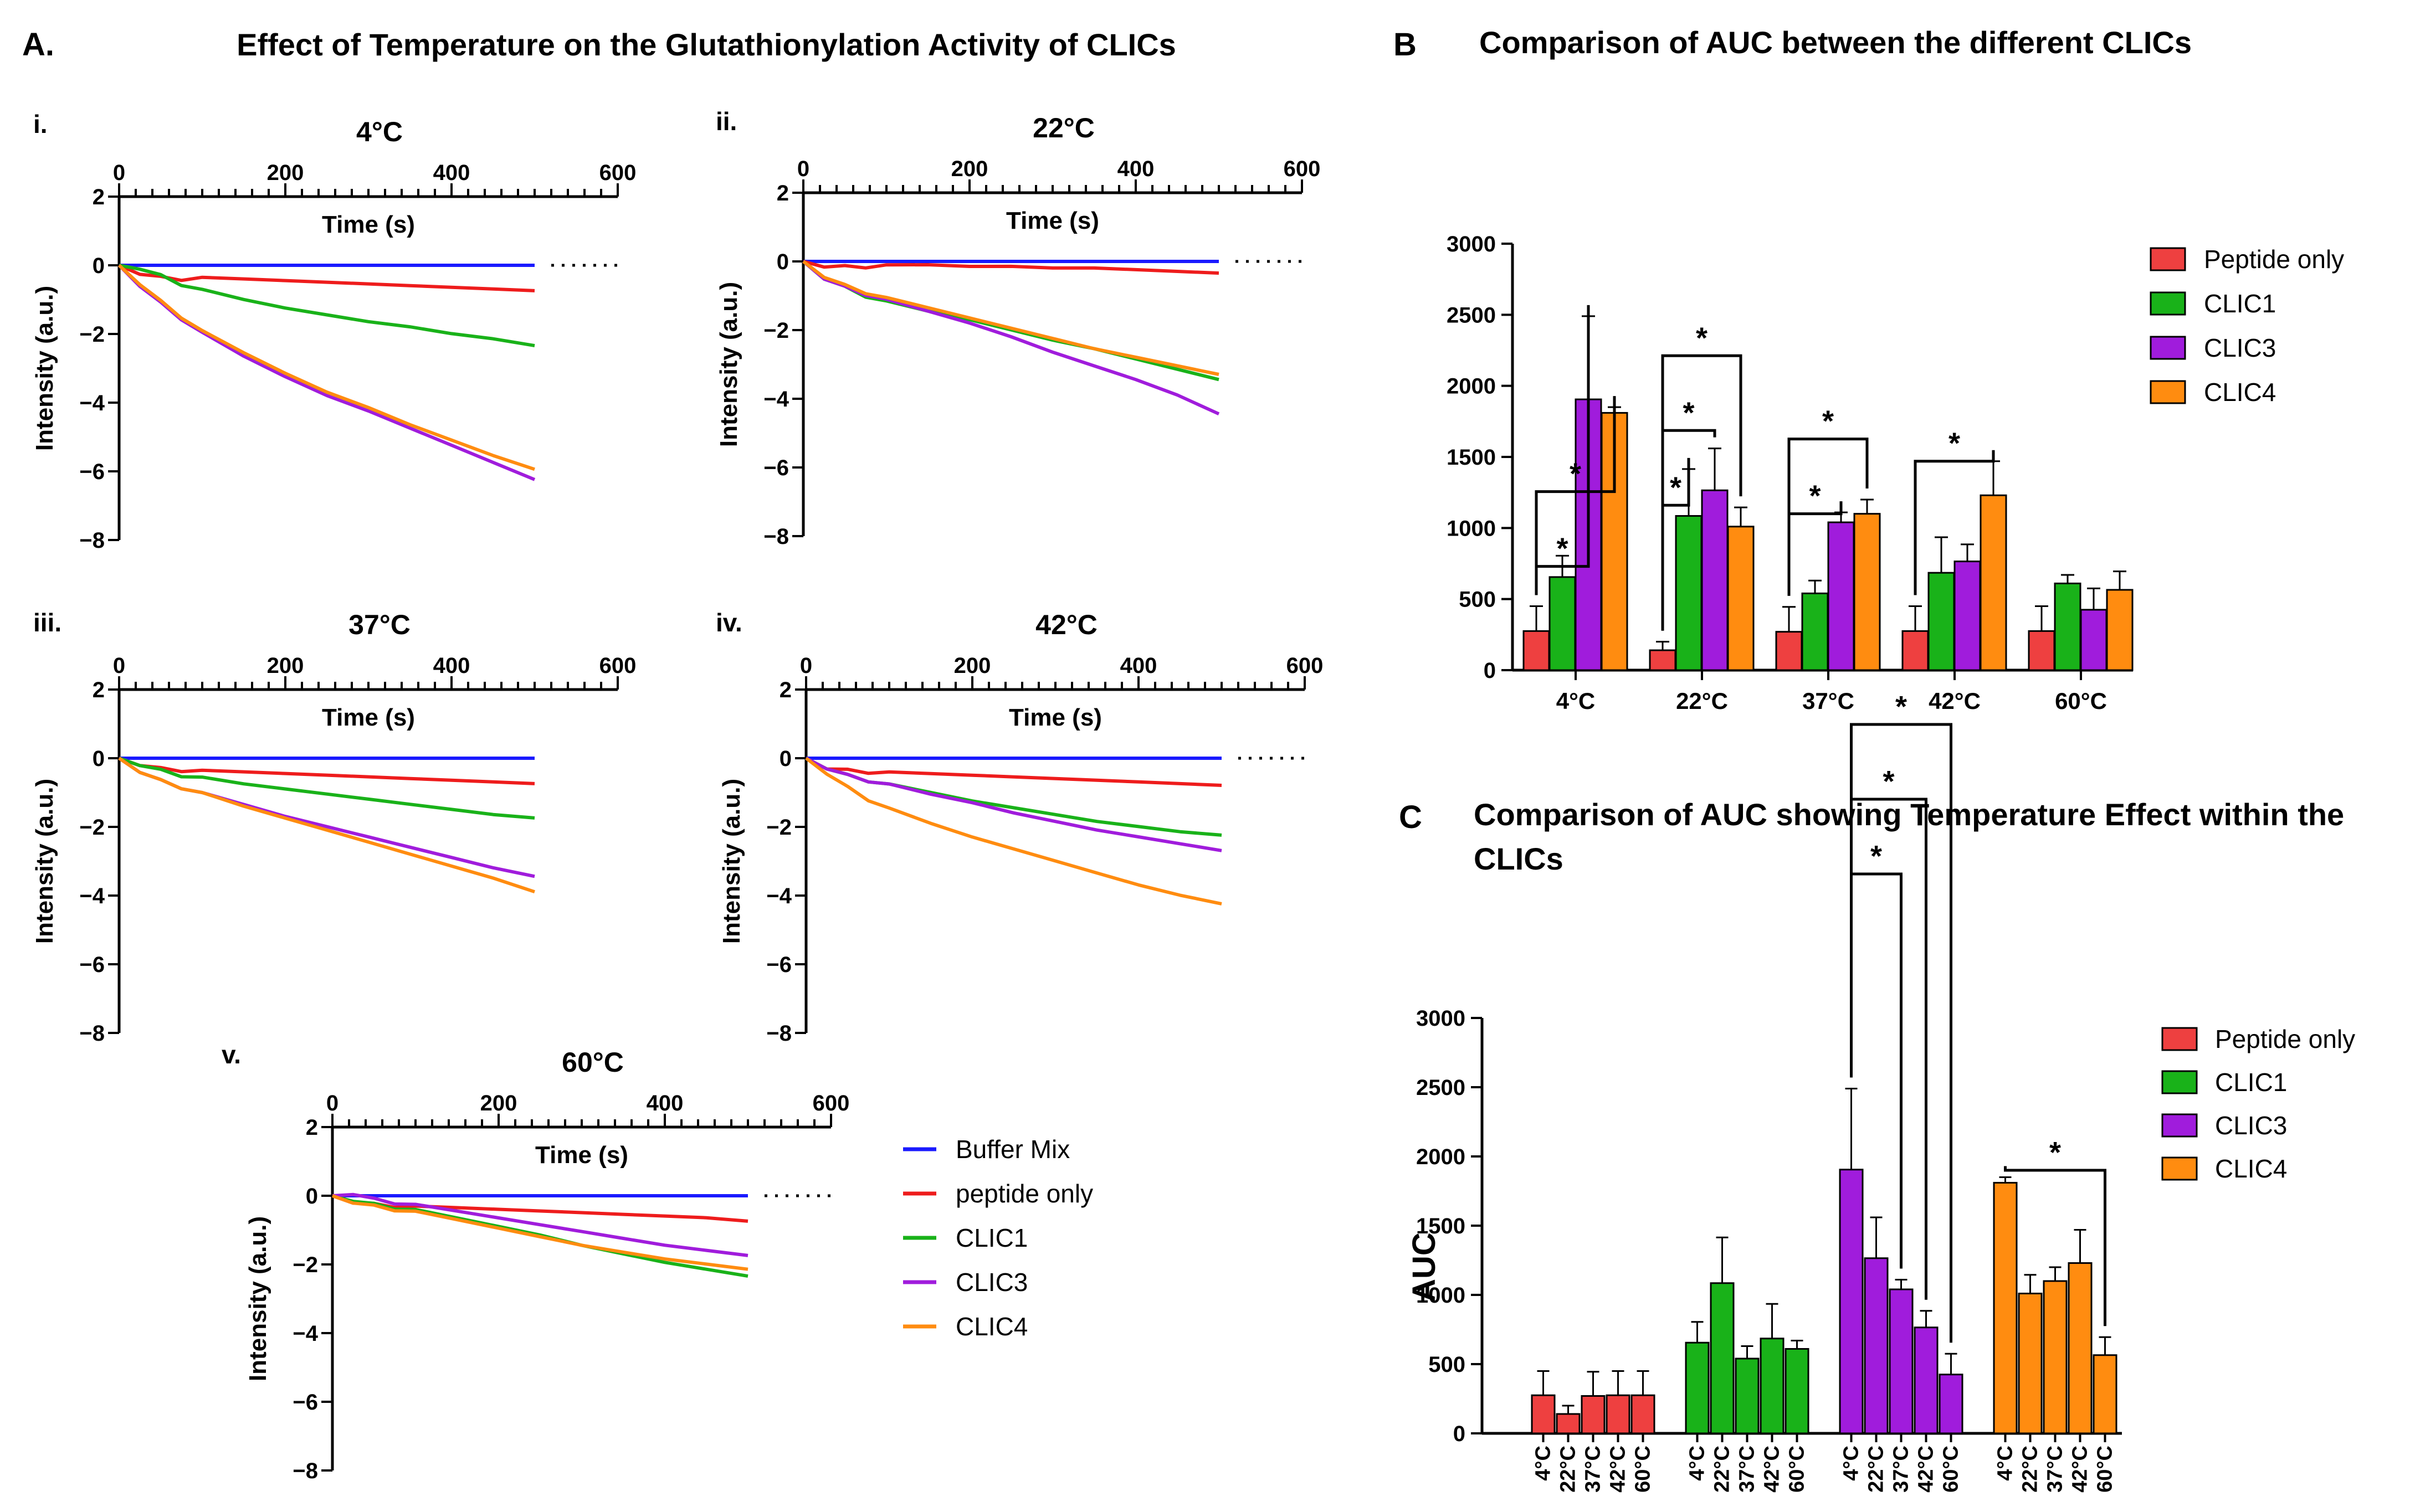 The width and height of the screenshot is (2410, 1512). I want to click on y-tick-label: 2500, so click(1471, 315).